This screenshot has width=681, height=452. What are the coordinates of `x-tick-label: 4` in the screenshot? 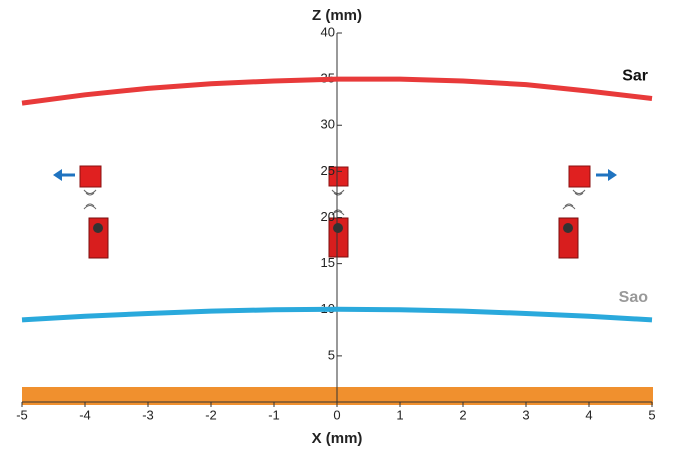 It's located at (588, 414).